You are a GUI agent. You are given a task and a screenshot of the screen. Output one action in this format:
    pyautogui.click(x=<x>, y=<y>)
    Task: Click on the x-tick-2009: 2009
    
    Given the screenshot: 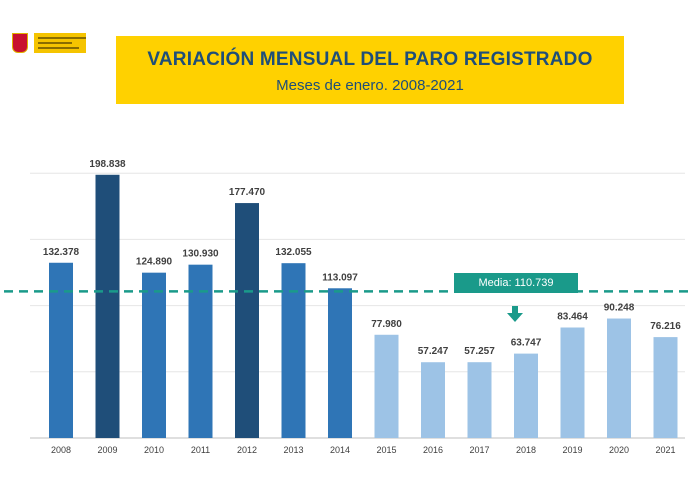 What is the action you would take?
    pyautogui.click(x=107, y=450)
    